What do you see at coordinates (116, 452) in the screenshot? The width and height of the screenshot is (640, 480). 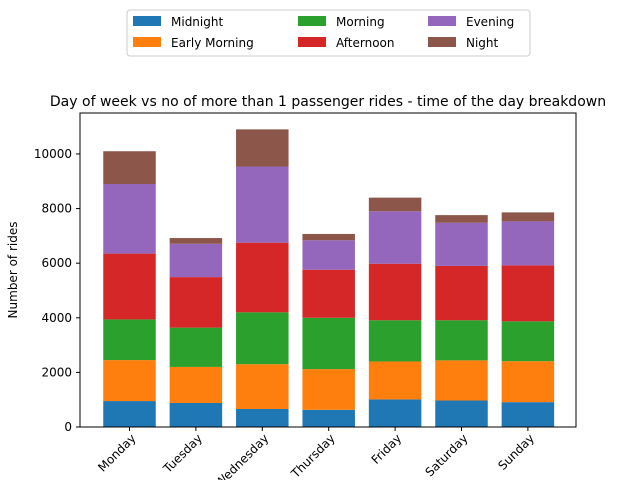 I see `x-tick-label: Monday` at bounding box center [116, 452].